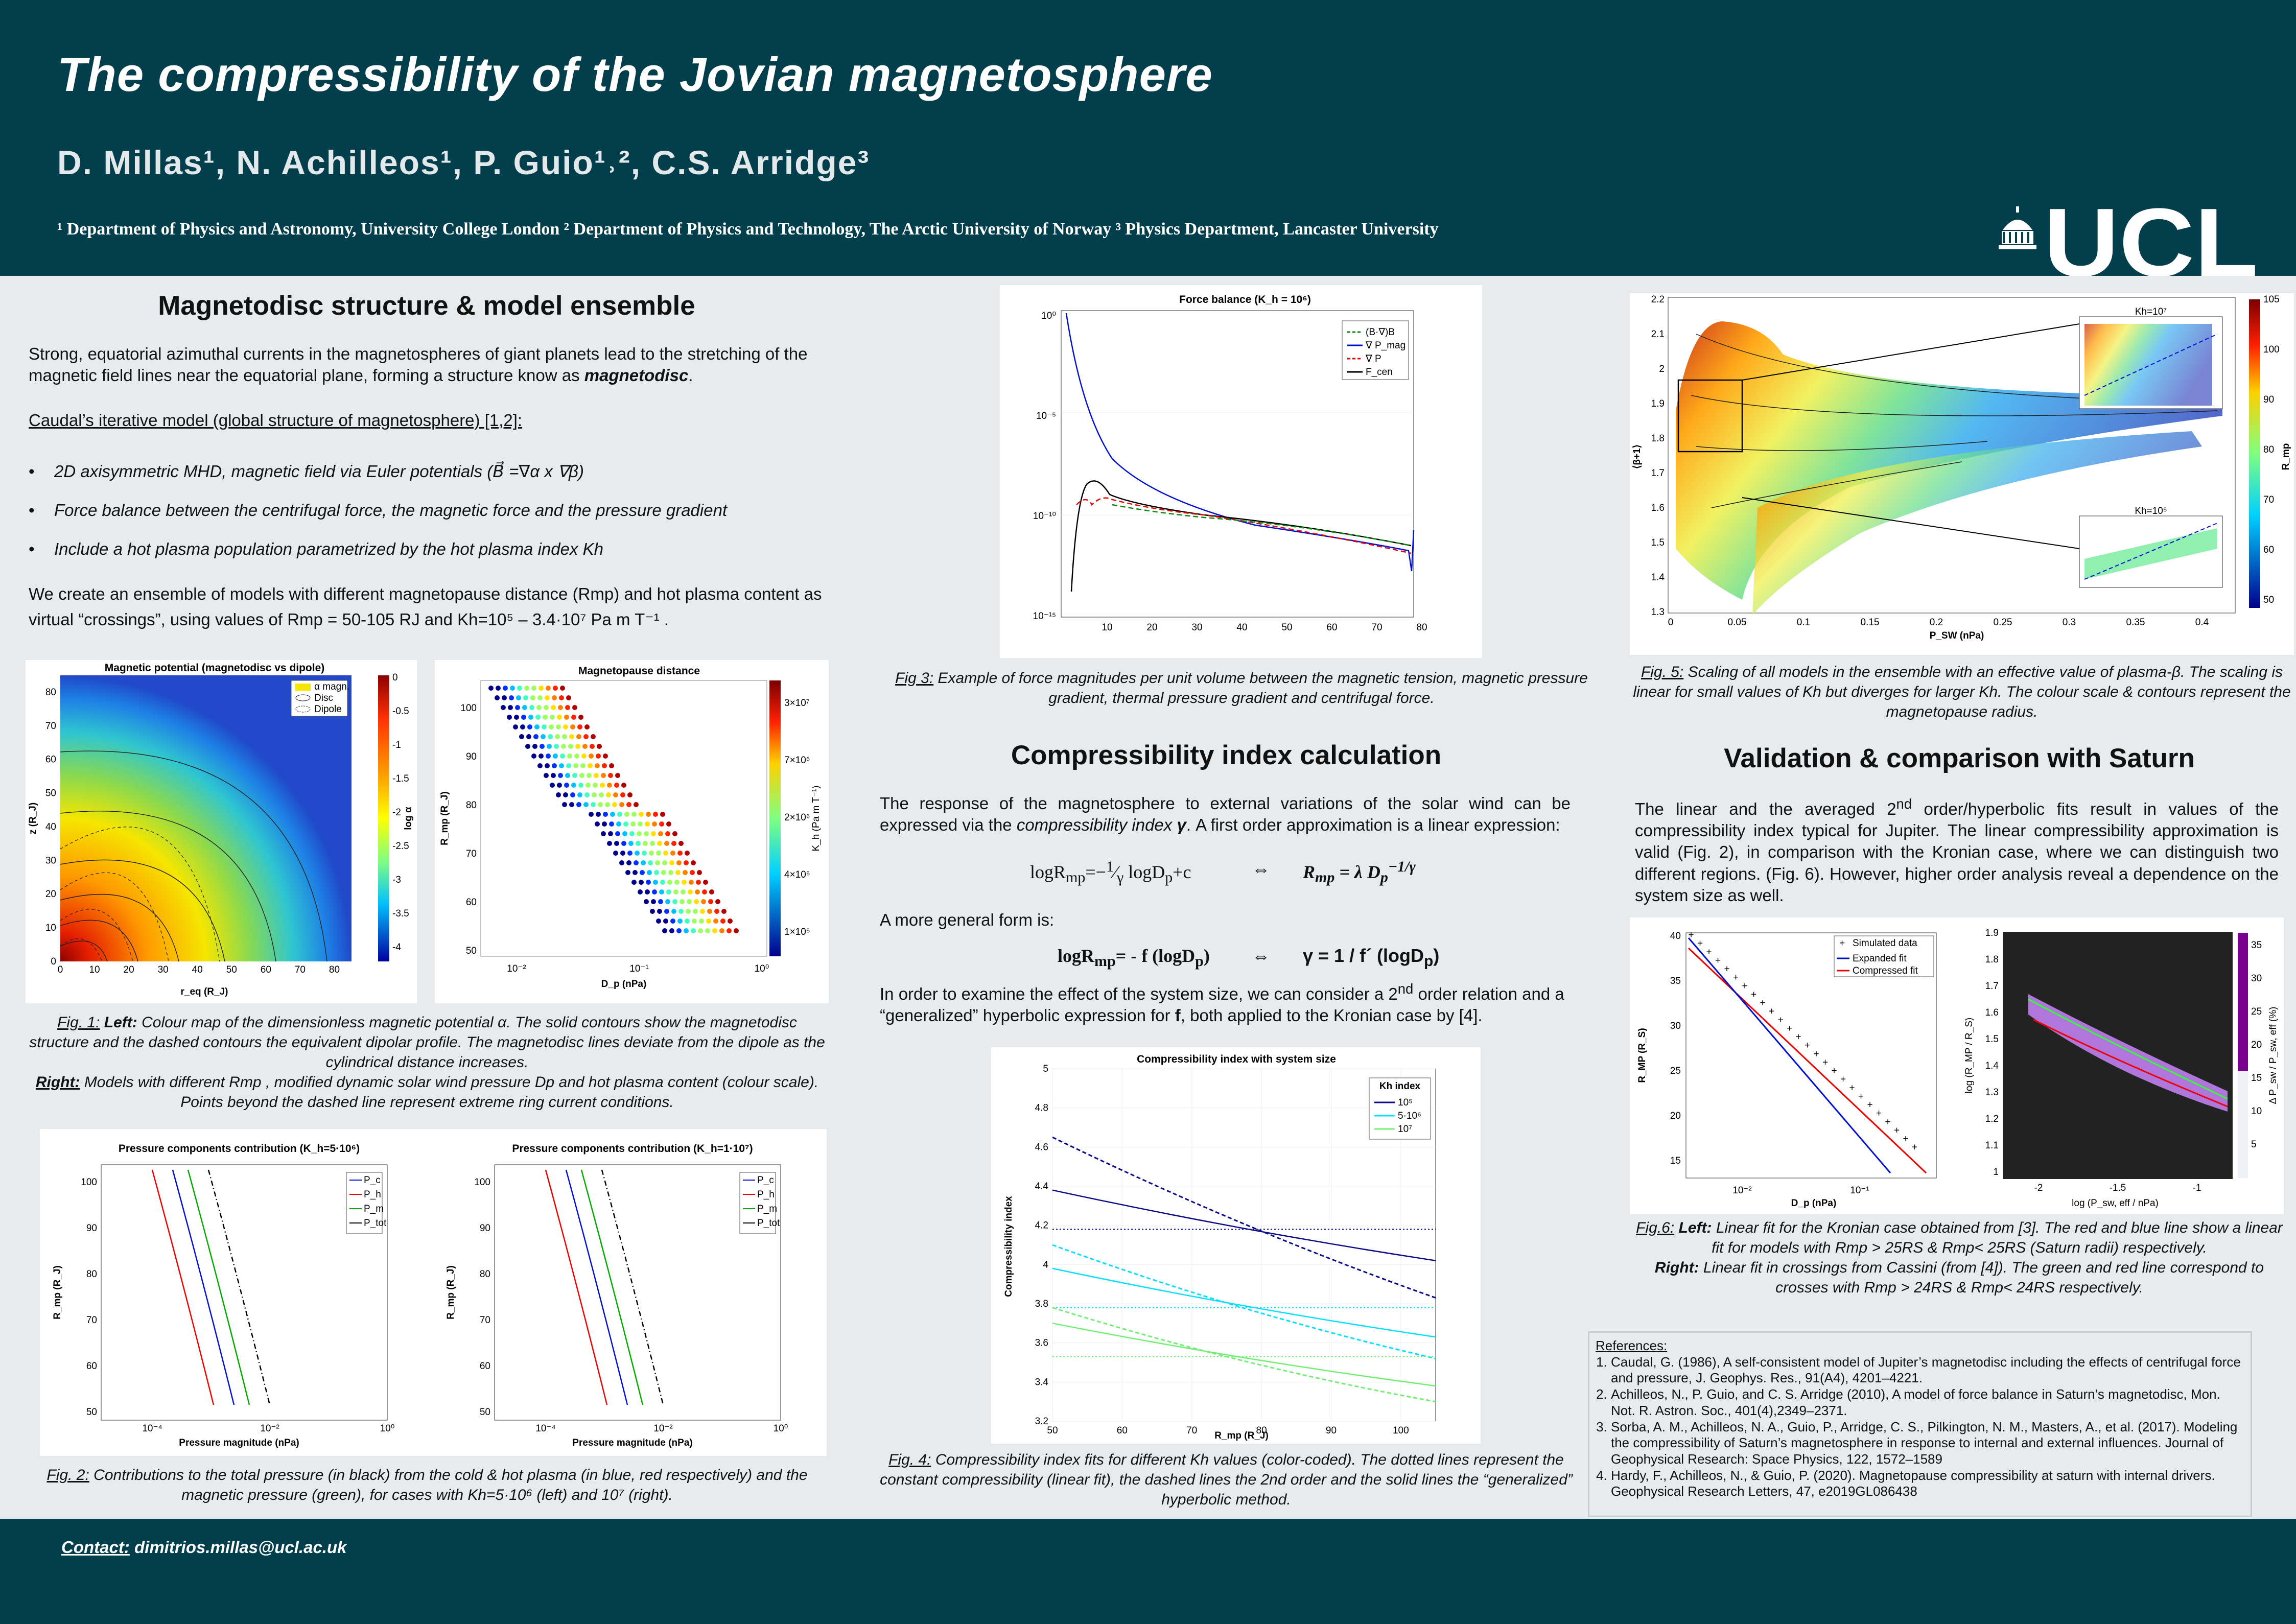 This screenshot has width=2296, height=1624. Describe the element at coordinates (1385, 345) in the screenshot. I see `fig3-legend-pmag: ∇ P_mag` at that location.